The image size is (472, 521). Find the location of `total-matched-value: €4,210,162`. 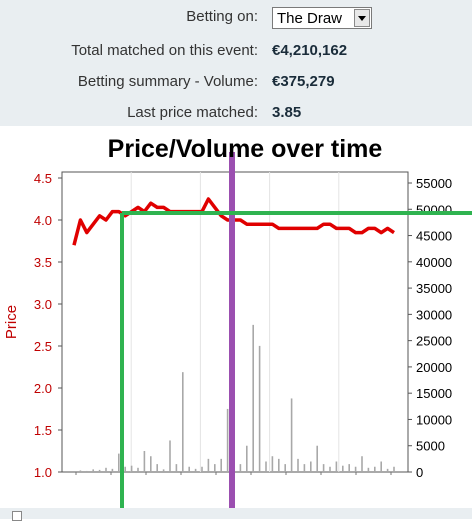

total-matched-value: €4,210,162 is located at coordinates (310, 50).